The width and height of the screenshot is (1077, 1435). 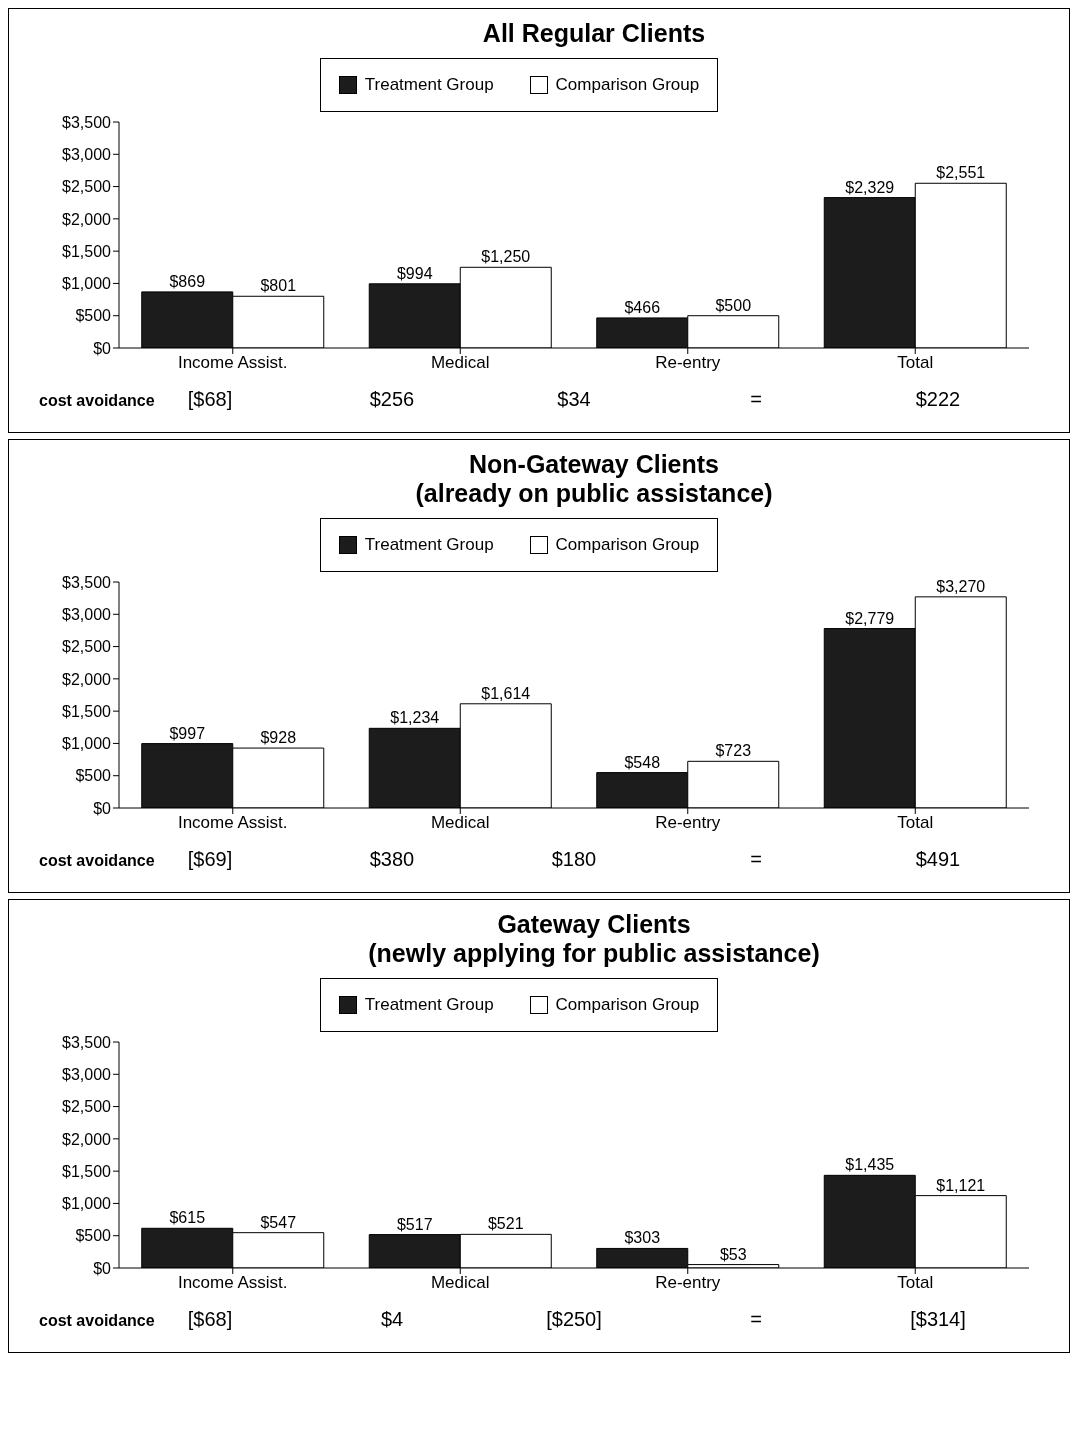 I want to click on data-label: $2,329, so click(x=870, y=187).